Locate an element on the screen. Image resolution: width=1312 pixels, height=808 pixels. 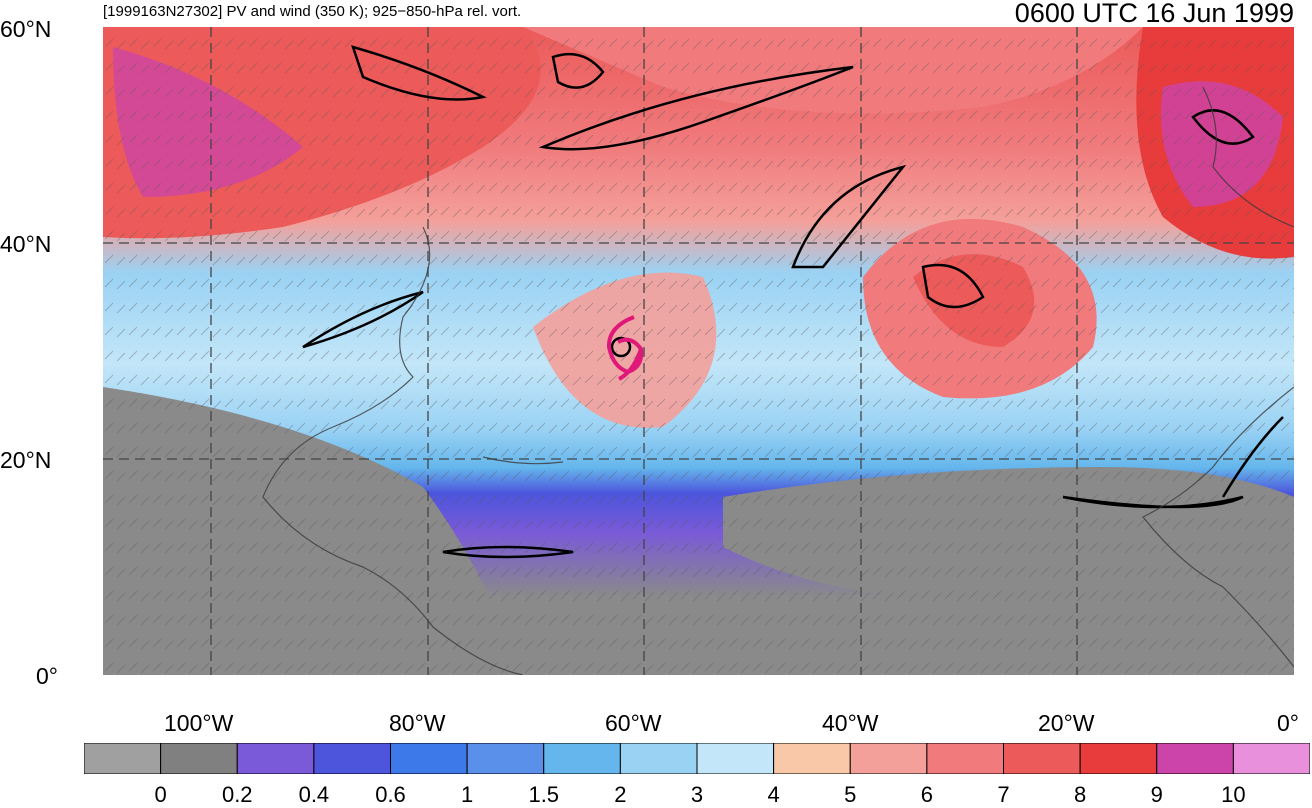
colorbar-tick-label: 0.4 is located at coordinates (314, 794).